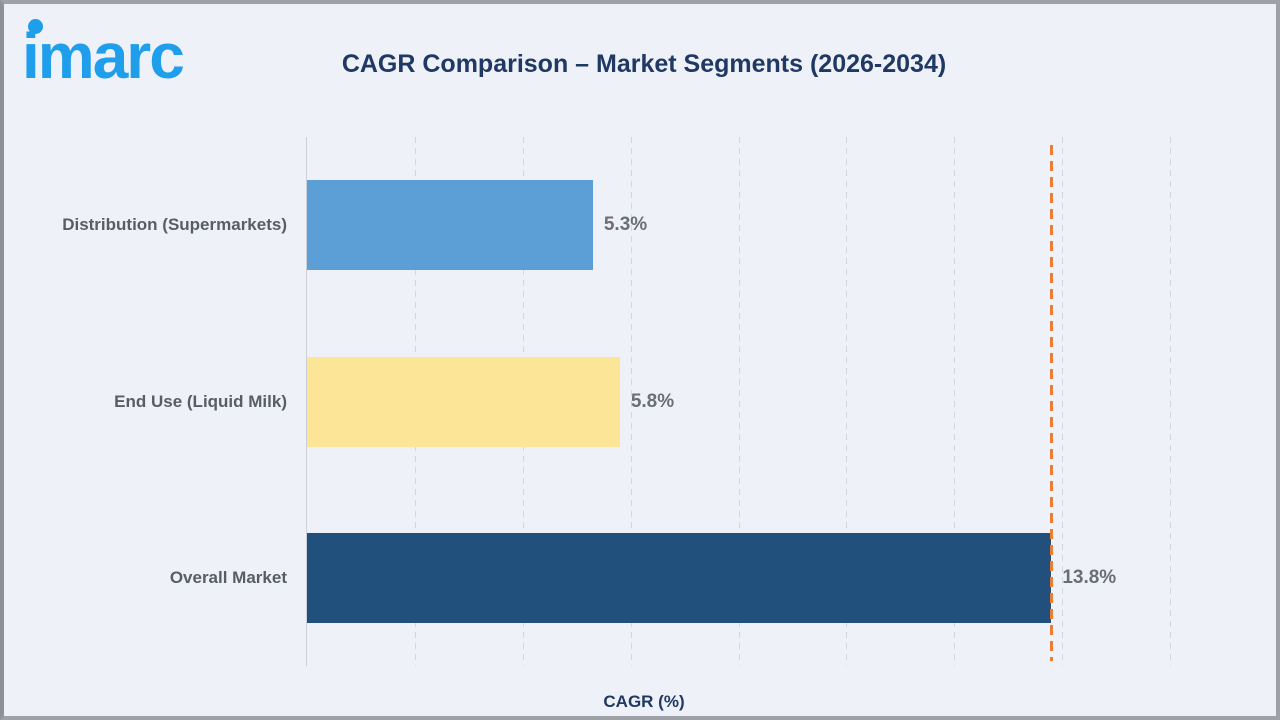 This screenshot has width=1280, height=720. I want to click on category-label: Distribution (Supermarkets), so click(174, 225).